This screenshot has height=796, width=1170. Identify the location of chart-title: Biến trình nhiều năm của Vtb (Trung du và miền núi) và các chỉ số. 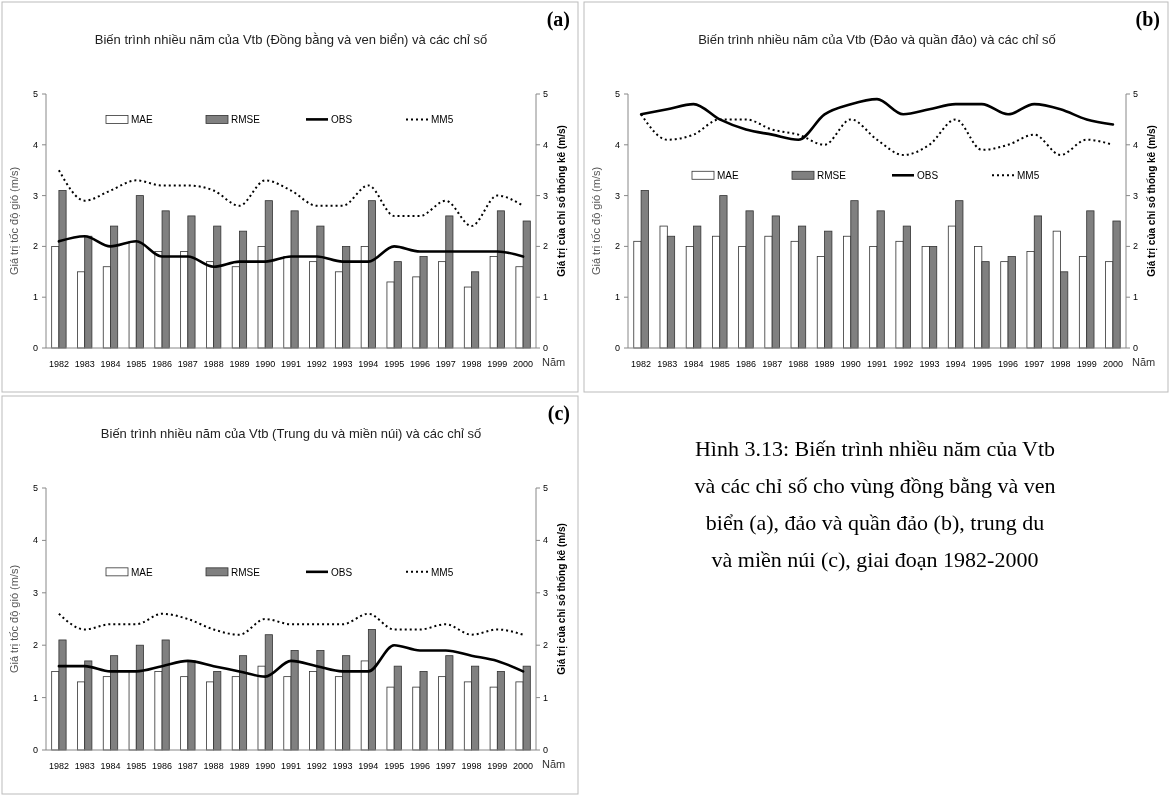
(291, 433).